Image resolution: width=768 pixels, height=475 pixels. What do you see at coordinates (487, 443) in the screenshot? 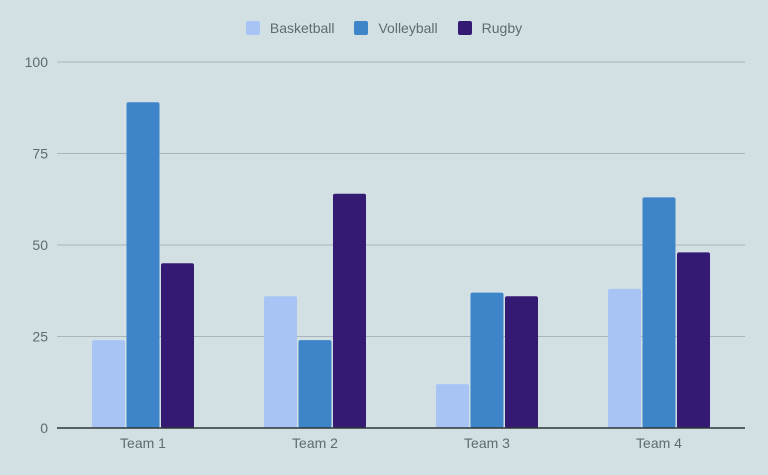
I see `x-tick-label: Team 3` at bounding box center [487, 443].